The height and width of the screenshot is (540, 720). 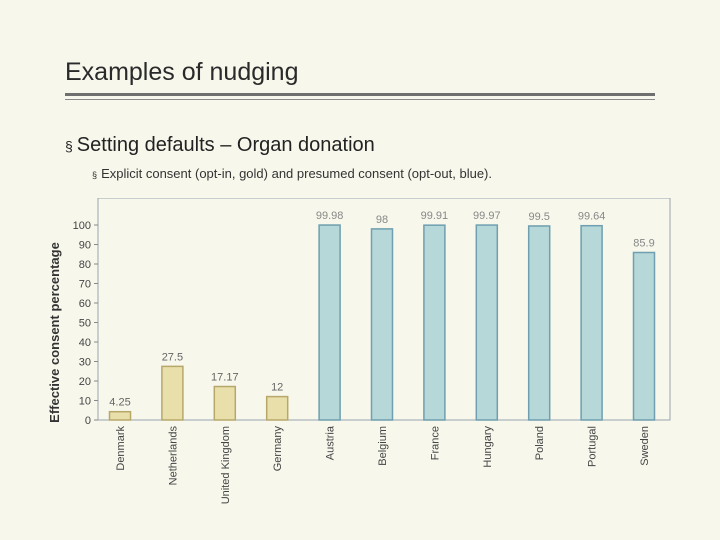 I want to click on y-axis-label: Effective consent percentage, so click(x=54, y=332).